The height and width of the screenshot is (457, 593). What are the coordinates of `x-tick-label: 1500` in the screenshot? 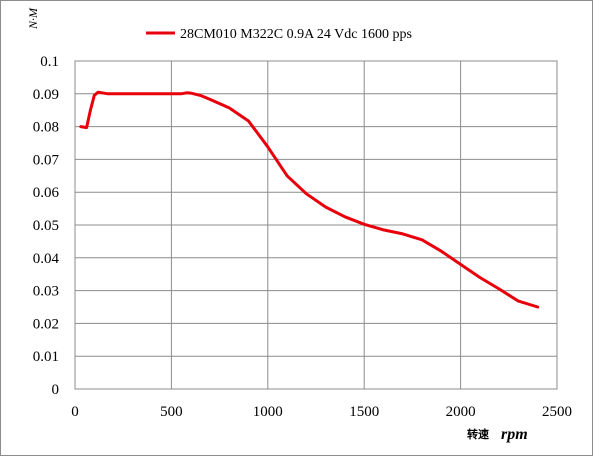 It's located at (364, 412).